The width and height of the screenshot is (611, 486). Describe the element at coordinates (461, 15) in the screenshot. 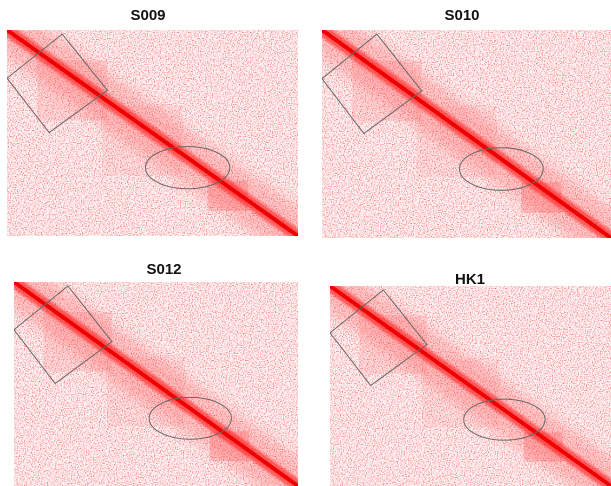

I see `panel-title: S010` at that location.